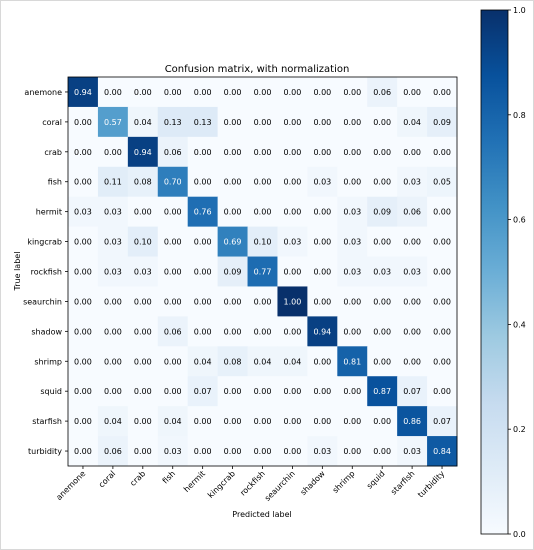 The width and height of the screenshot is (534, 550). I want to click on colorbar-tick-label: 0.0, so click(519, 534).